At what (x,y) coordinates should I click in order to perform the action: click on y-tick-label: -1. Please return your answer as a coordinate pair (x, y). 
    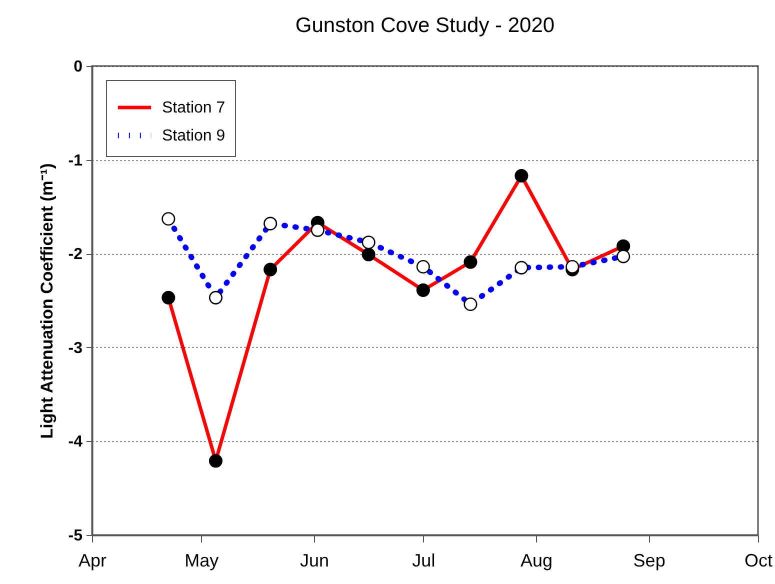
    Looking at the image, I should click on (75, 161).